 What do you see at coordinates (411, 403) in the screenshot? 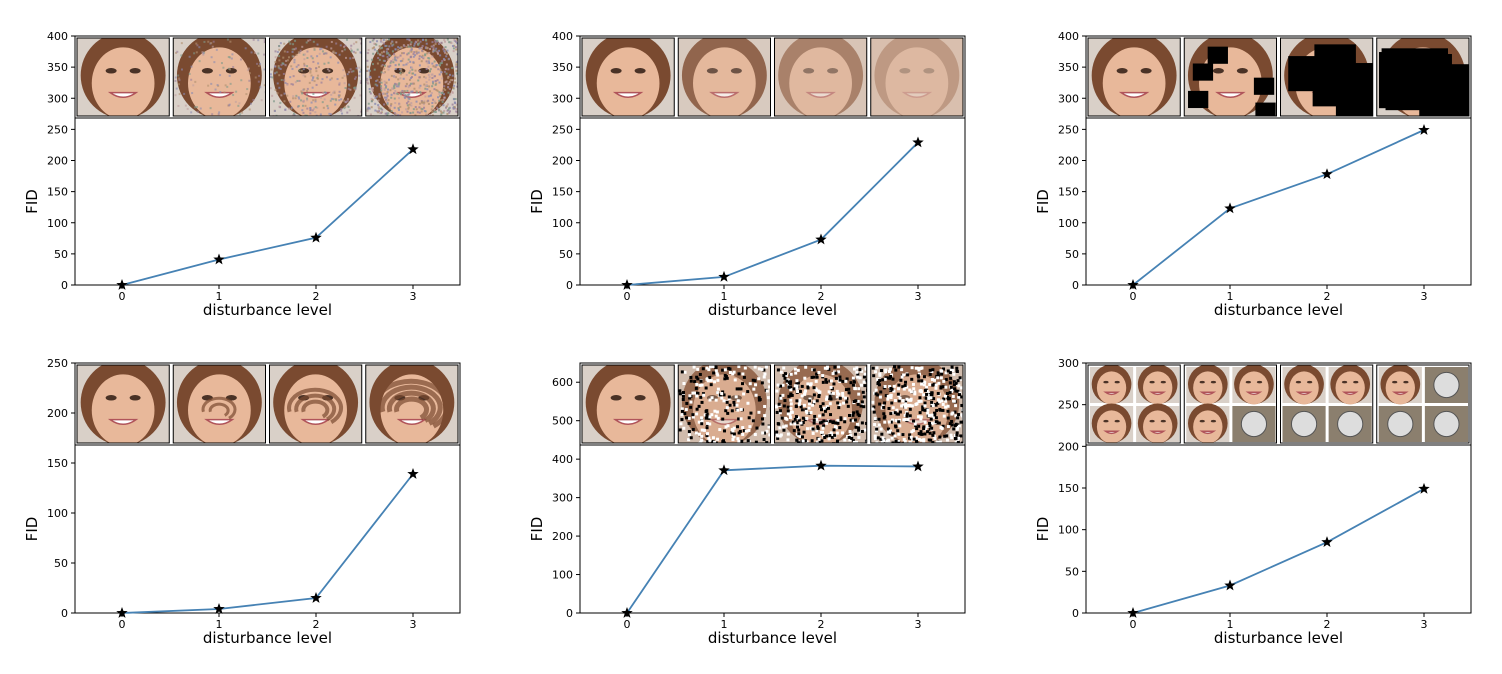
I see `swirl-stroke` at bounding box center [411, 403].